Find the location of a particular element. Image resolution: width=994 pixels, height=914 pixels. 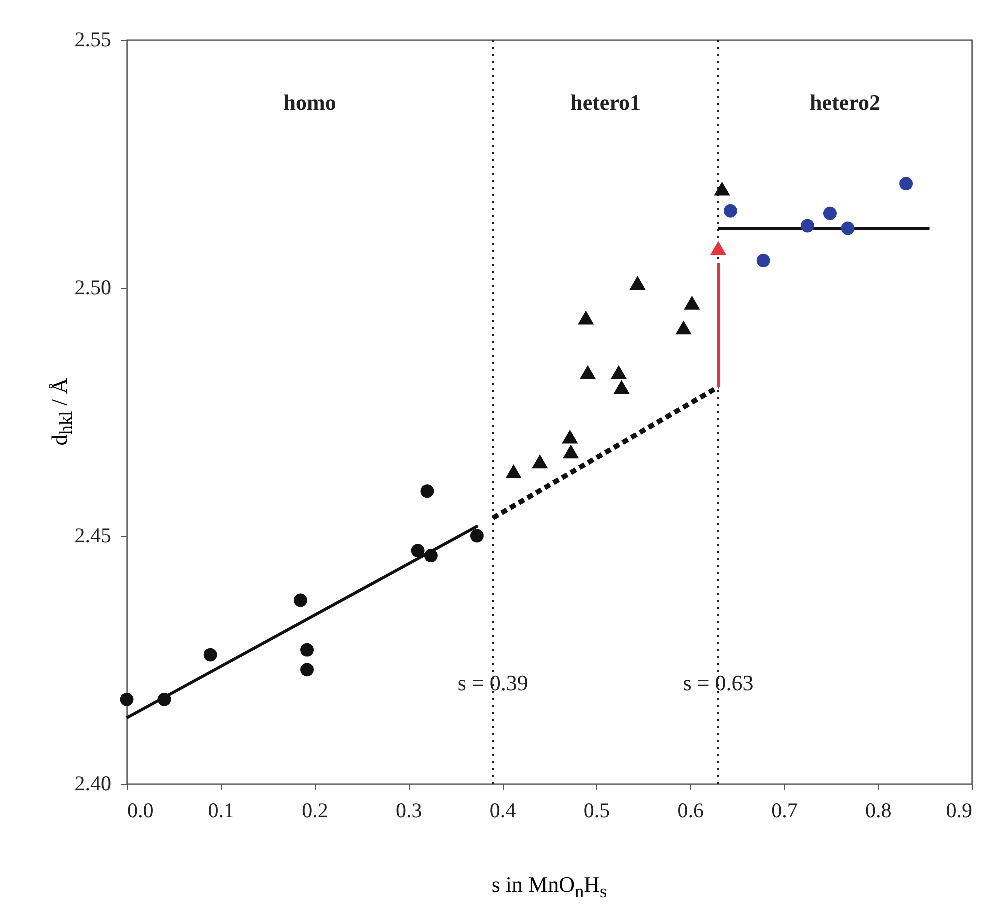

y-tick-label: 2.45 is located at coordinates (93, 536).